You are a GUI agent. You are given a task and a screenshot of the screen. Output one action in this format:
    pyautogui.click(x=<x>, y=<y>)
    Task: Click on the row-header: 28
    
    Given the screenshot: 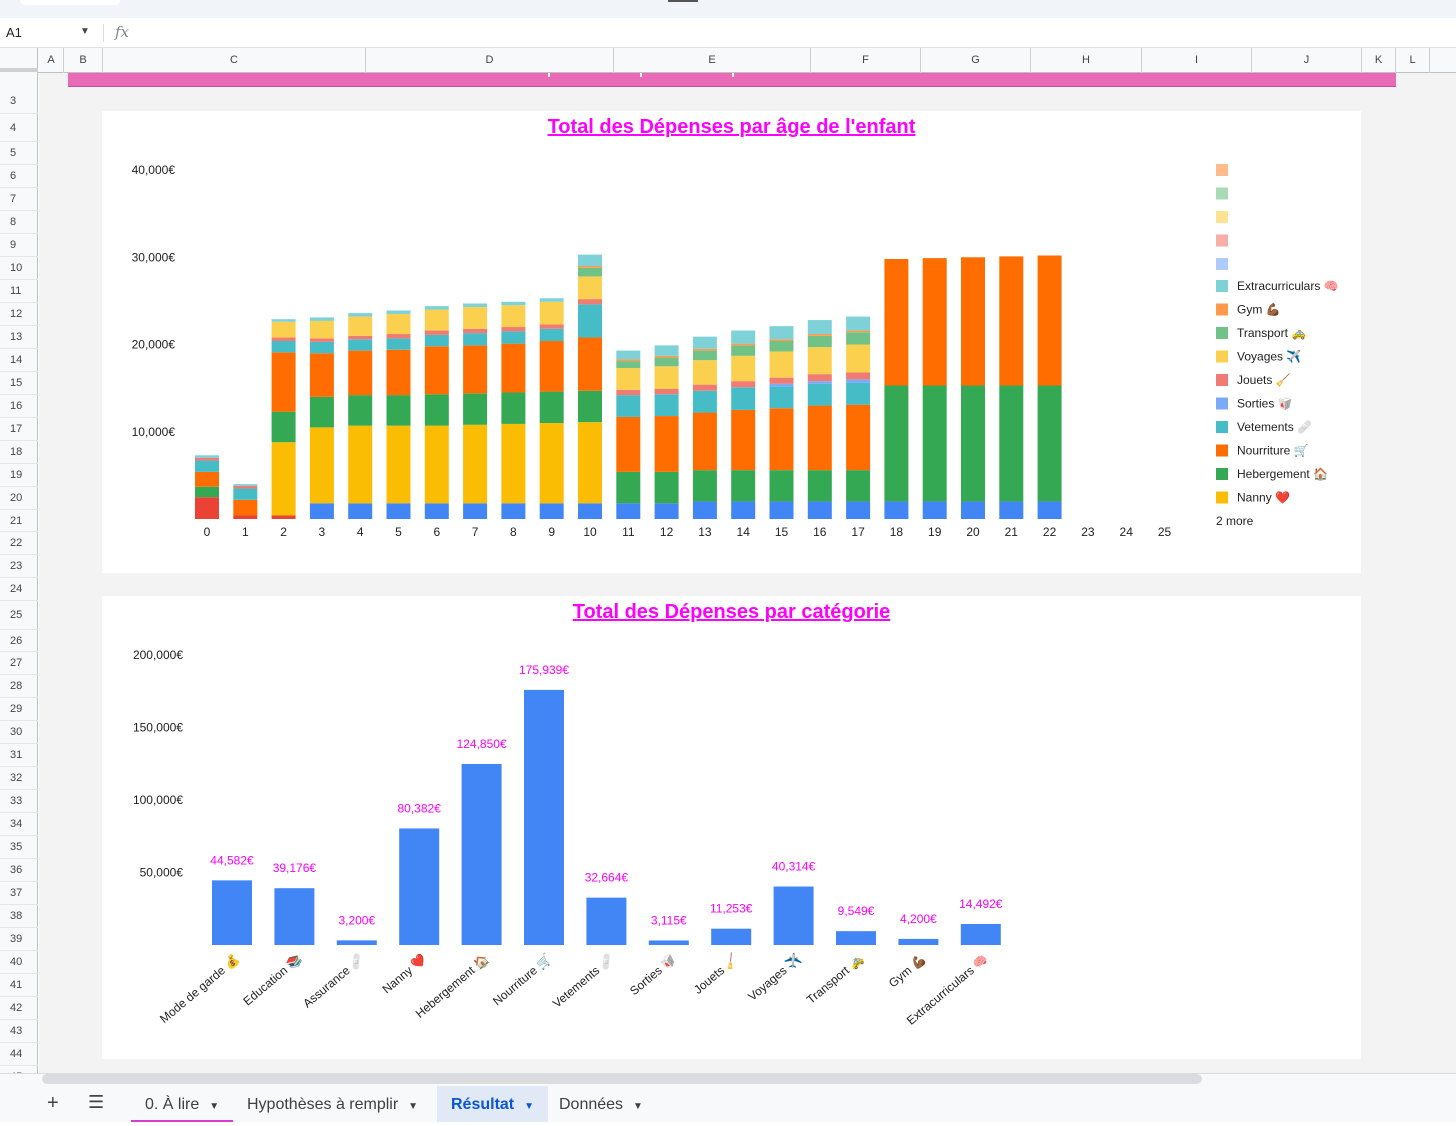 What is the action you would take?
    pyautogui.click(x=19, y=686)
    